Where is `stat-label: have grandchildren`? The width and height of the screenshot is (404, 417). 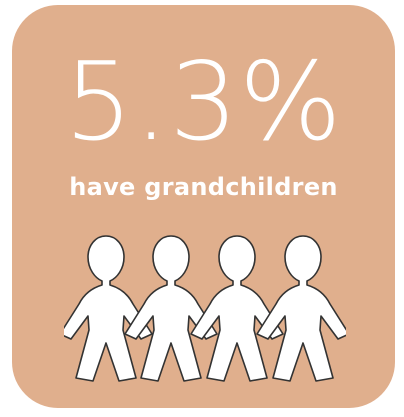
stat-label: have grandchildren is located at coordinates (203, 187).